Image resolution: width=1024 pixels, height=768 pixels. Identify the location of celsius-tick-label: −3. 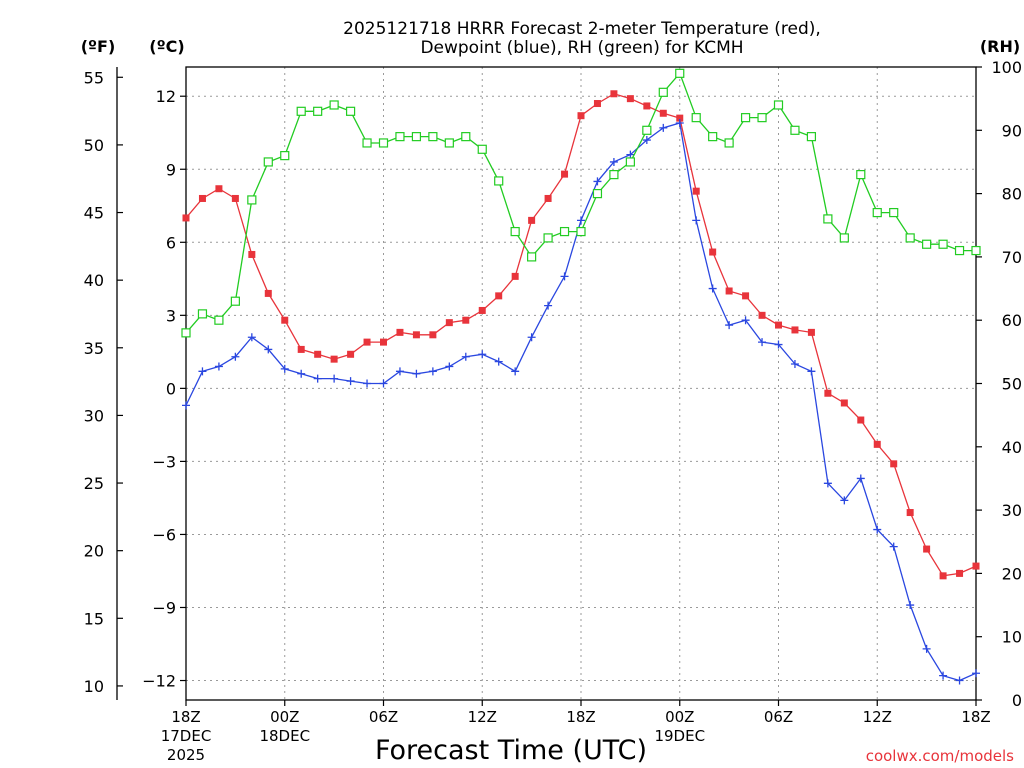
(164, 461).